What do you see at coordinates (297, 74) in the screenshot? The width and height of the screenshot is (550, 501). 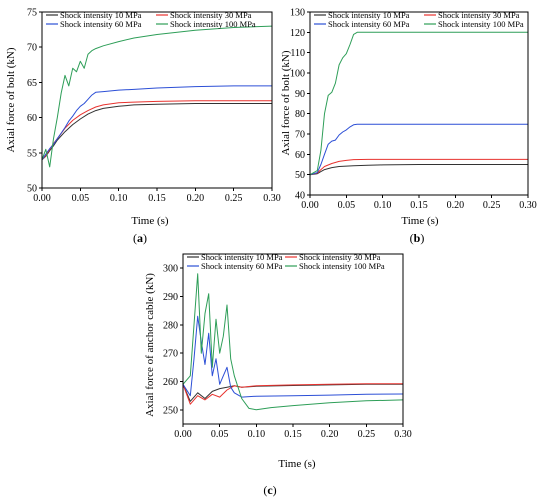 I see `y-tick-label-b: 100` at bounding box center [297, 74].